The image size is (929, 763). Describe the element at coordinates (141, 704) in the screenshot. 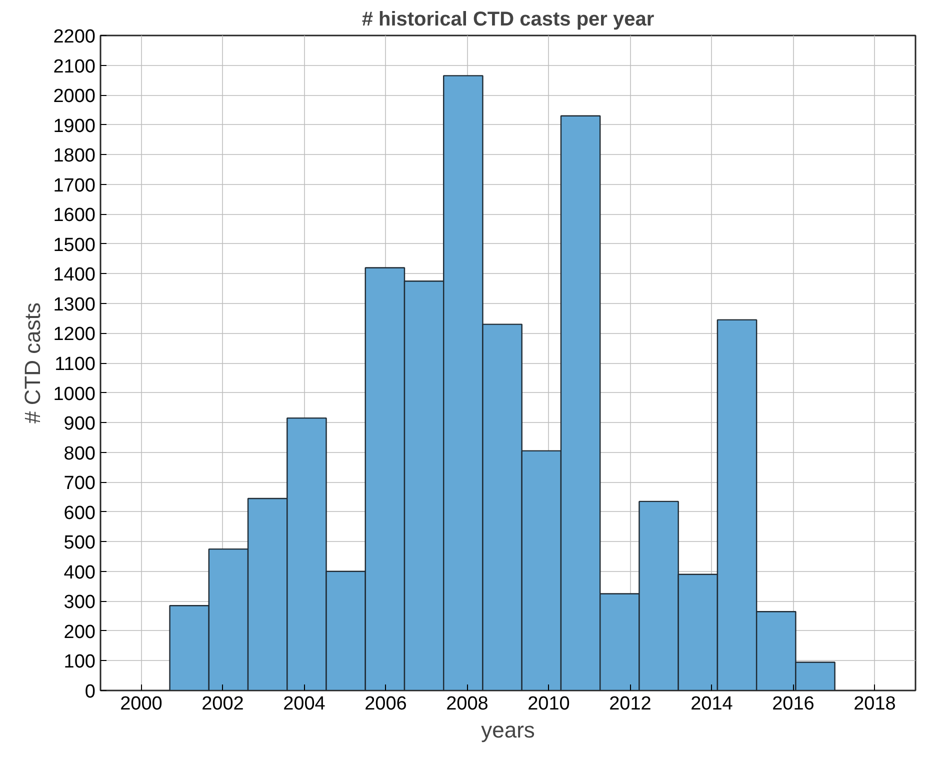

I see `x-tick-label: 2000` at that location.